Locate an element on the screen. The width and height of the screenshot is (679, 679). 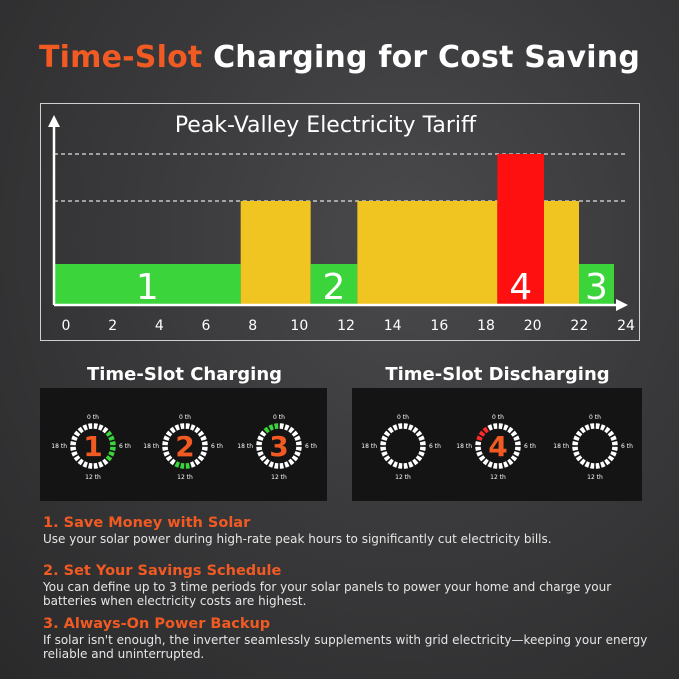
x-tick-label: 6 is located at coordinates (206, 326).